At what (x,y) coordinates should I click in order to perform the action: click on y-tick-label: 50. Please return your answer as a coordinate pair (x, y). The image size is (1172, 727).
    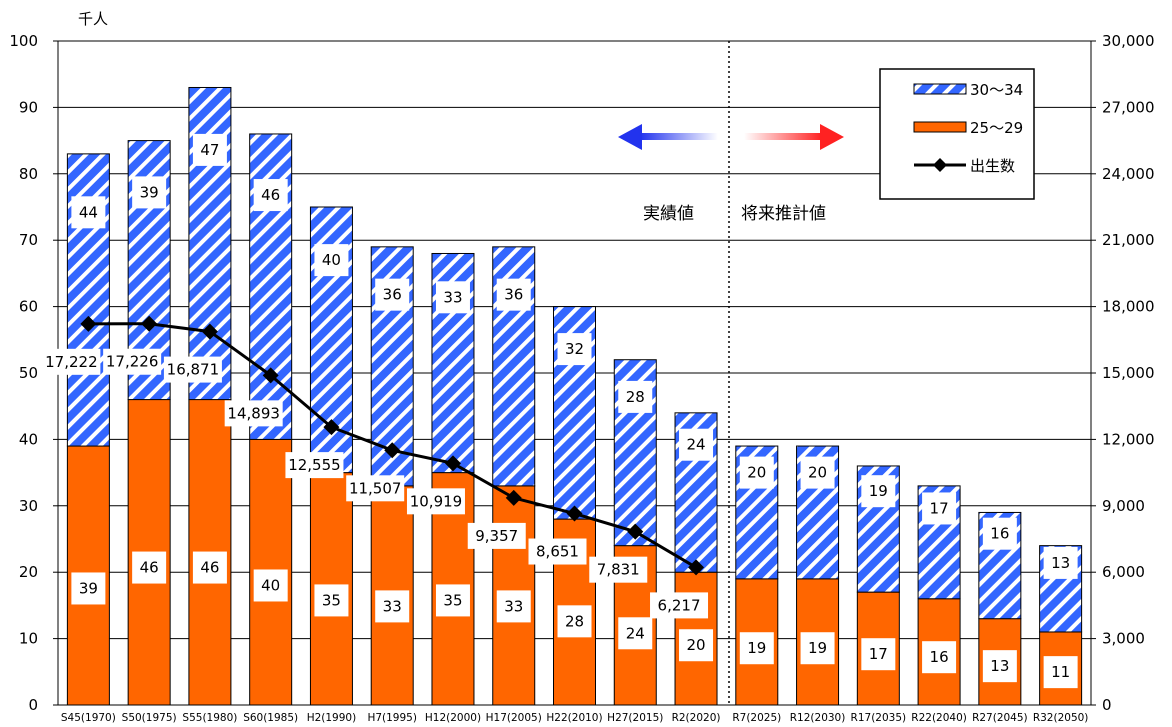
    Looking at the image, I should click on (28, 373).